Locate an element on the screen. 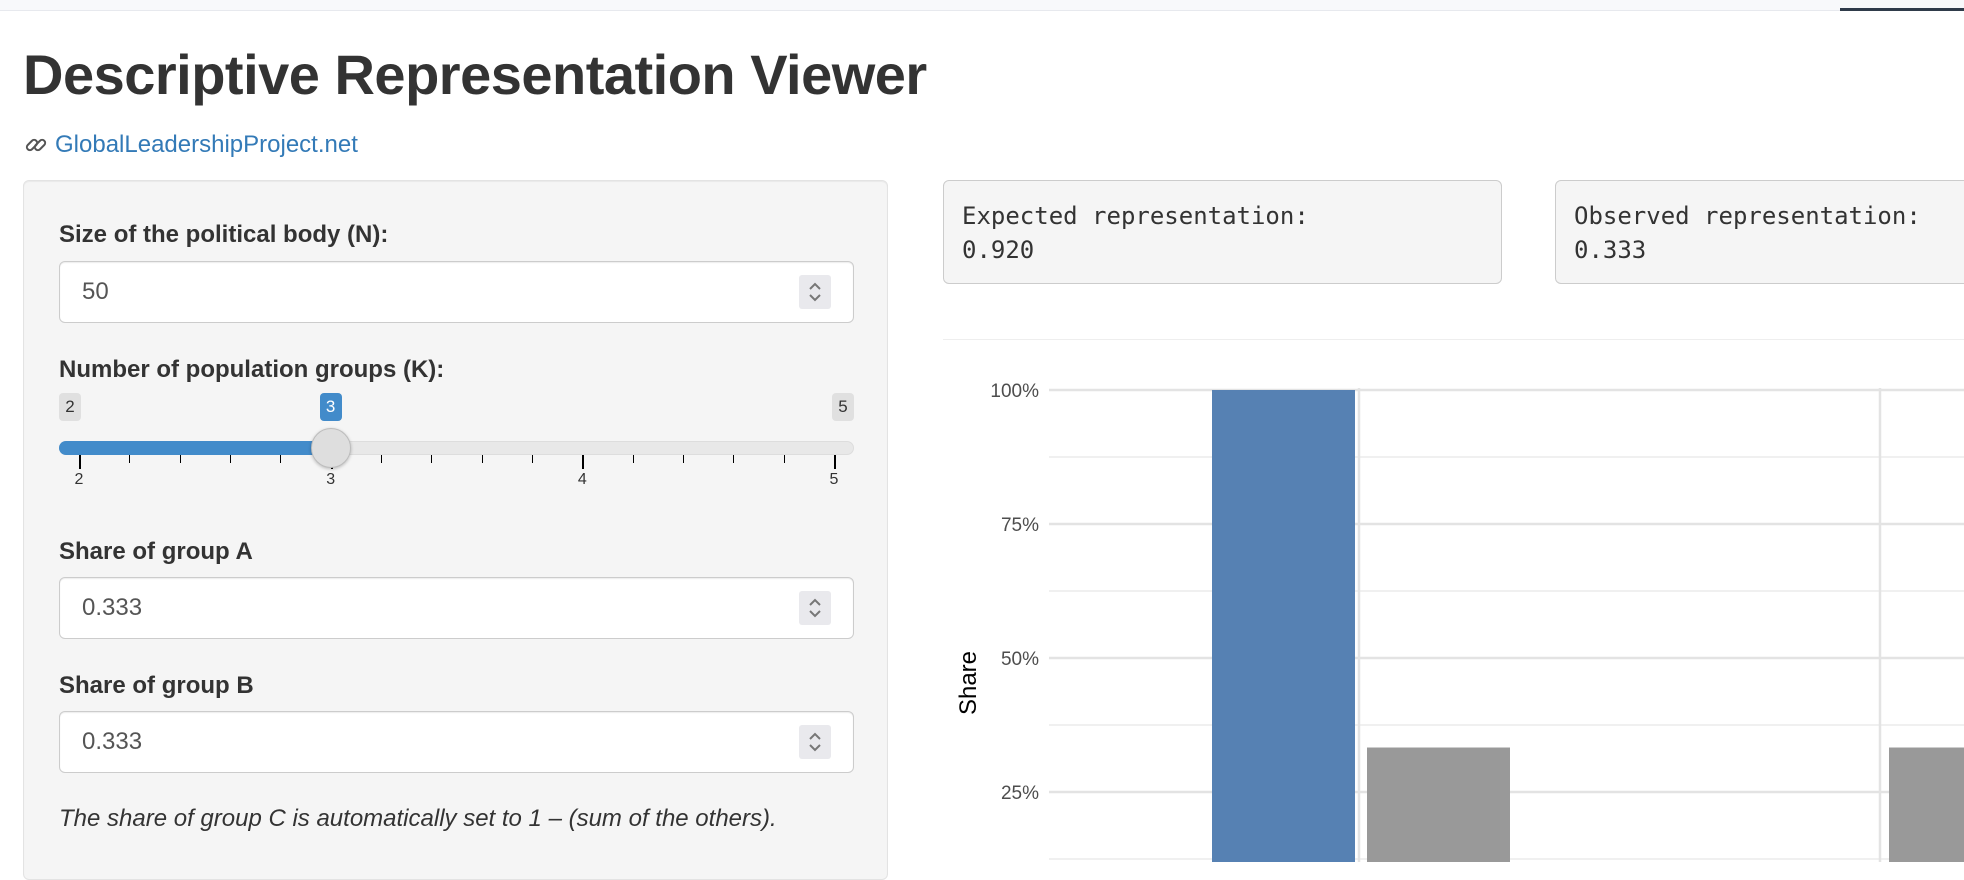  share-a-input-value: 0.333 is located at coordinates (112, 607).